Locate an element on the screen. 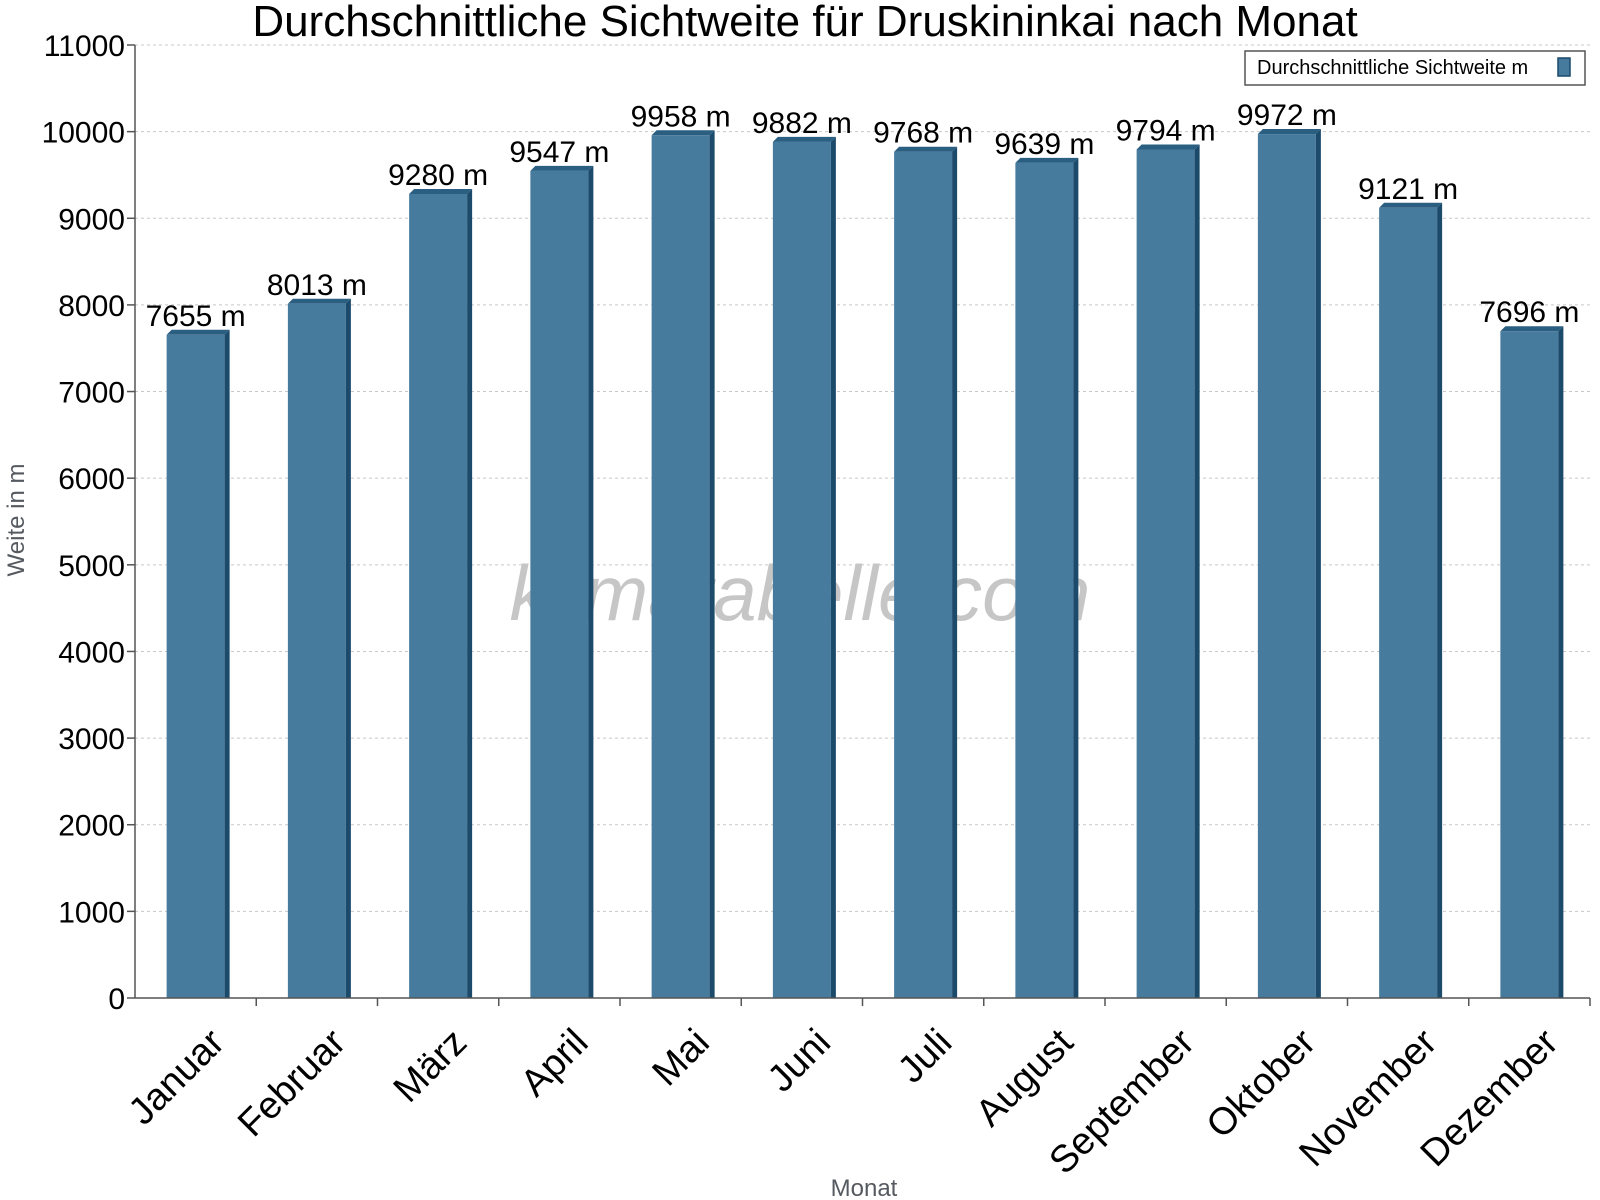 The image size is (1600, 1200). x-tick-label: Oktober is located at coordinates (1262, 1084).